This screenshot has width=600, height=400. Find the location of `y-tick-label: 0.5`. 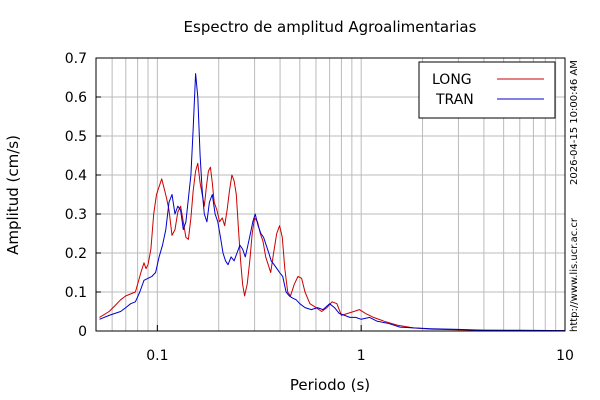

y-tick-label: 0.5 is located at coordinates (76, 137).